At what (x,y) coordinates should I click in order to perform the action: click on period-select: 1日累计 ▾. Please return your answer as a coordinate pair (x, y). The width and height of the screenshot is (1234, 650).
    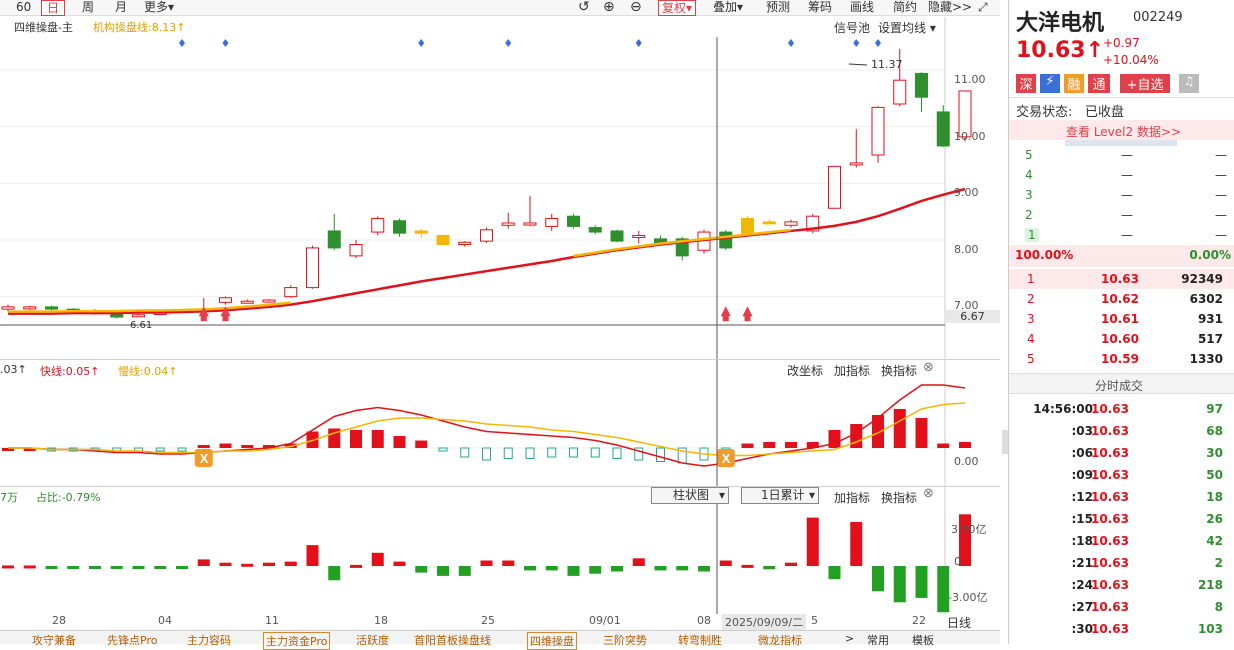
    Looking at the image, I should click on (780, 495).